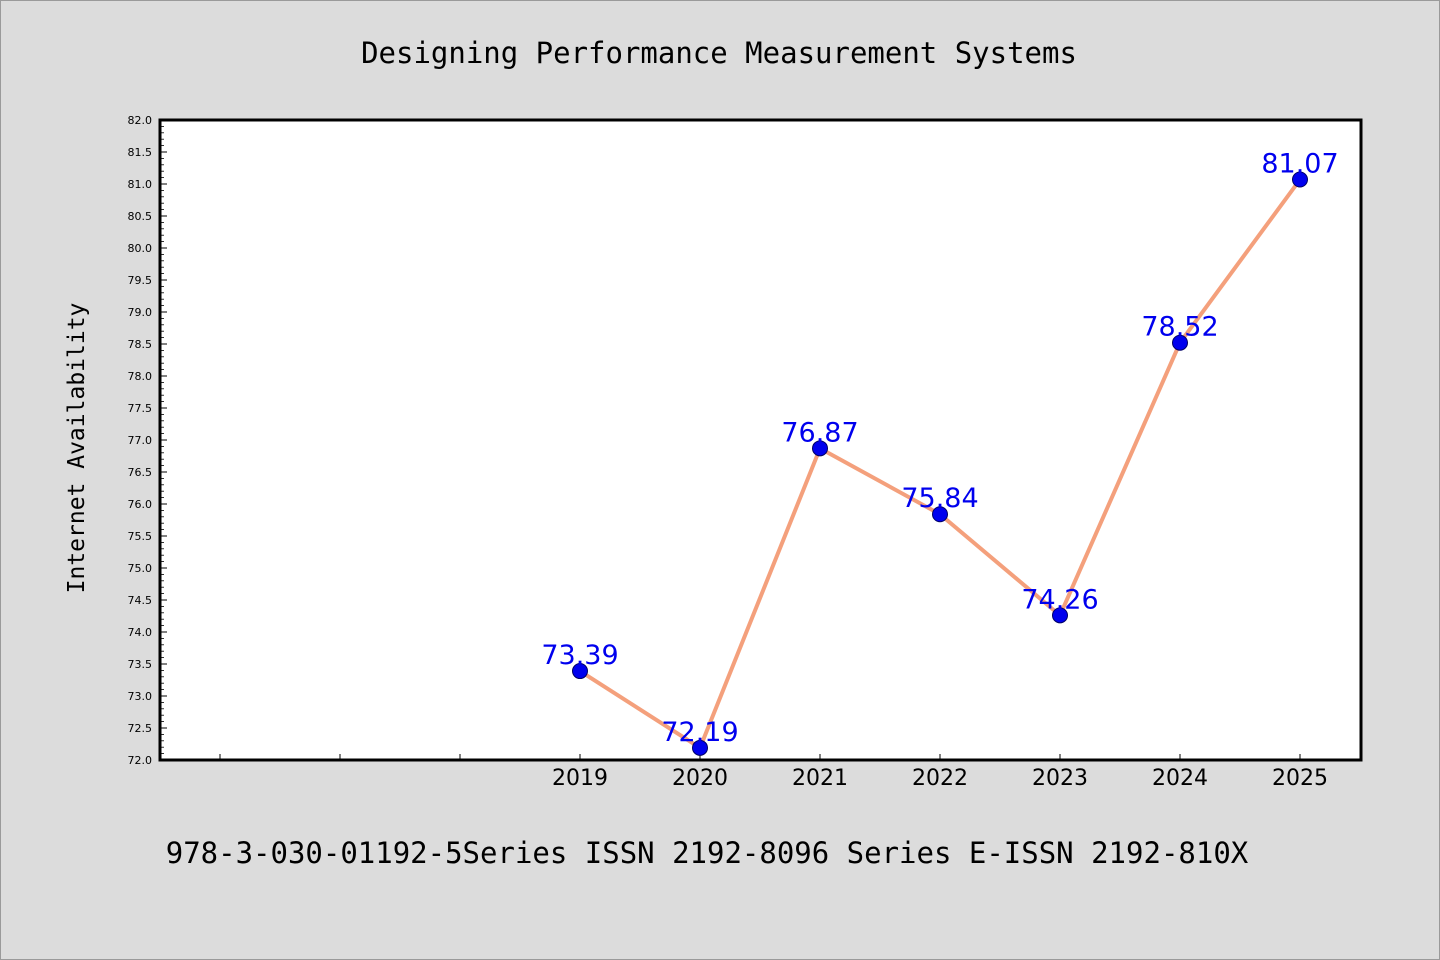 The width and height of the screenshot is (1440, 960). What do you see at coordinates (140, 664) in the screenshot?
I see `y-tick-label: 73.5` at bounding box center [140, 664].